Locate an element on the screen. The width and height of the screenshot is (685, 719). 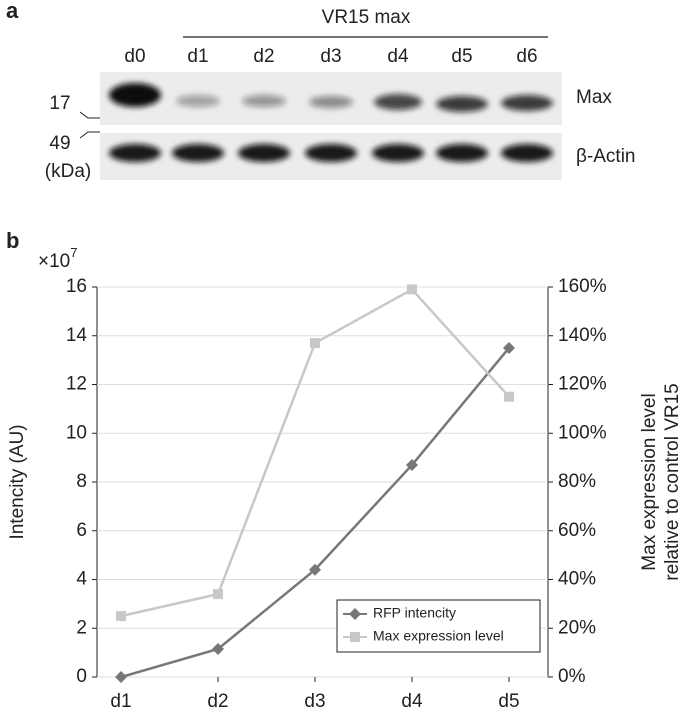
x-tick-label: d1 is located at coordinates (120, 701).